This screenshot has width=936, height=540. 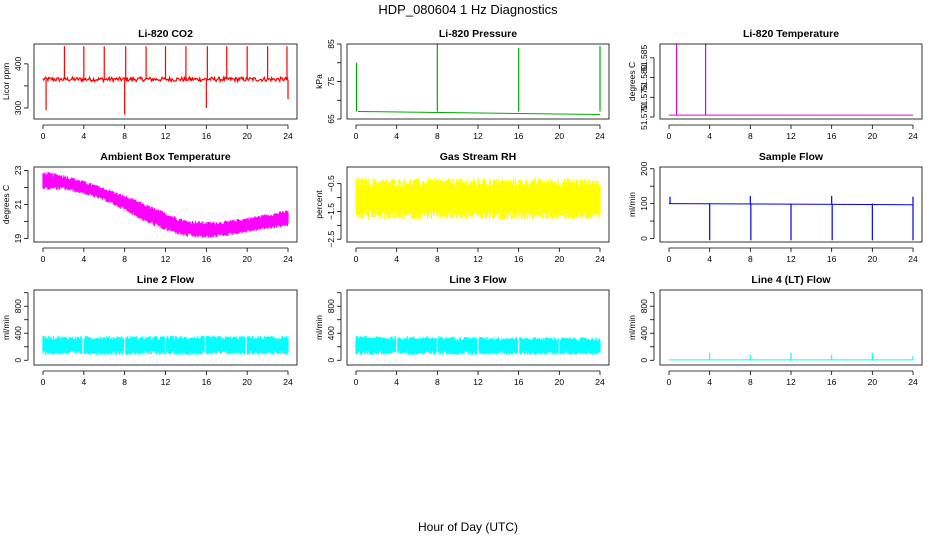 I want to click on panel-title: Li-820 Pressure, so click(x=478, y=34).